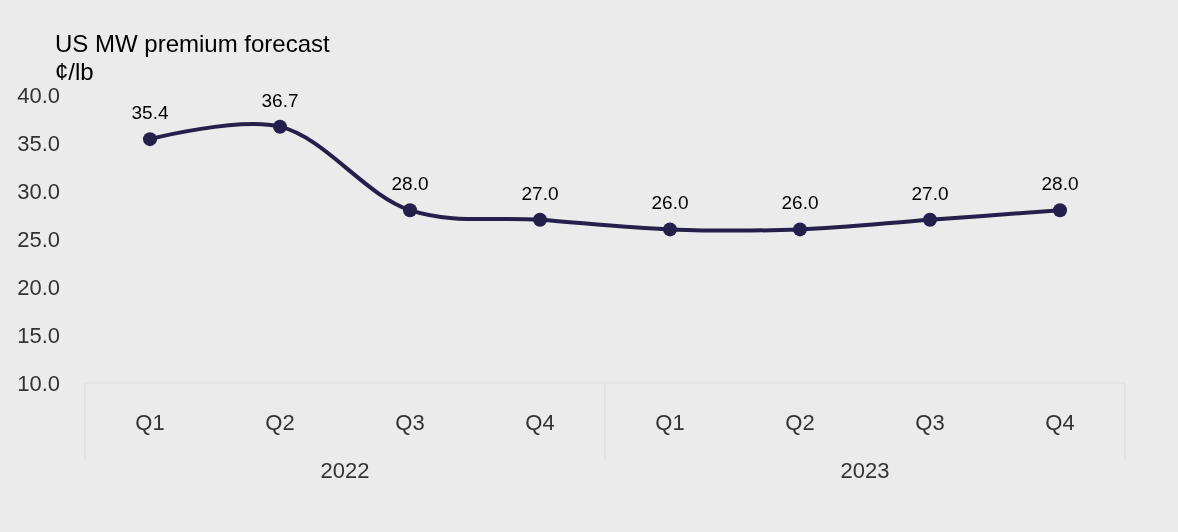  What do you see at coordinates (38, 239) in the screenshot?
I see `y-tick-label: 25.0` at bounding box center [38, 239].